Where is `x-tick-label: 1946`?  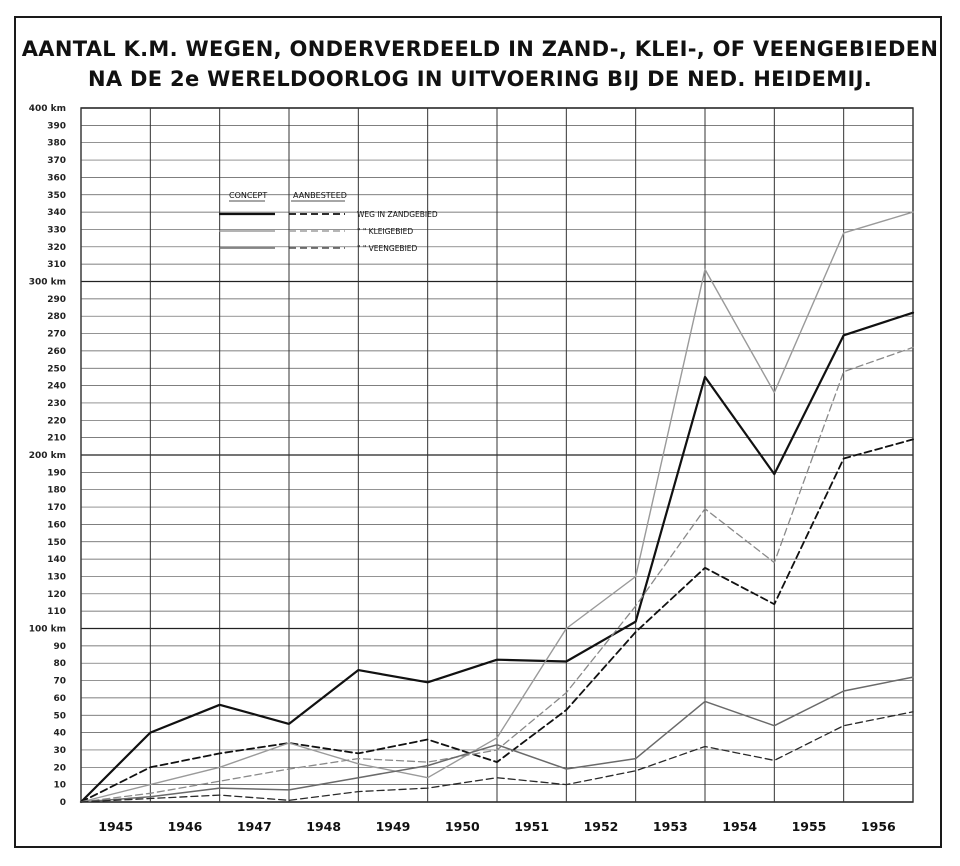 x-tick-label: 1946 is located at coordinates (185, 826).